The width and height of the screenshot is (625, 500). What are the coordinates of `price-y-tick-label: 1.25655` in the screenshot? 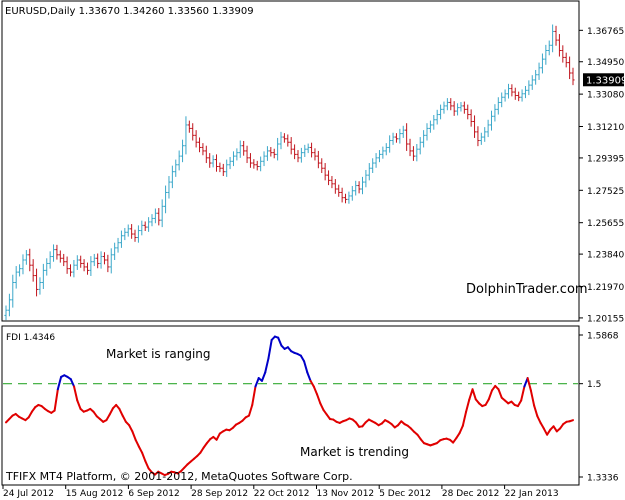 It's located at (605, 224).